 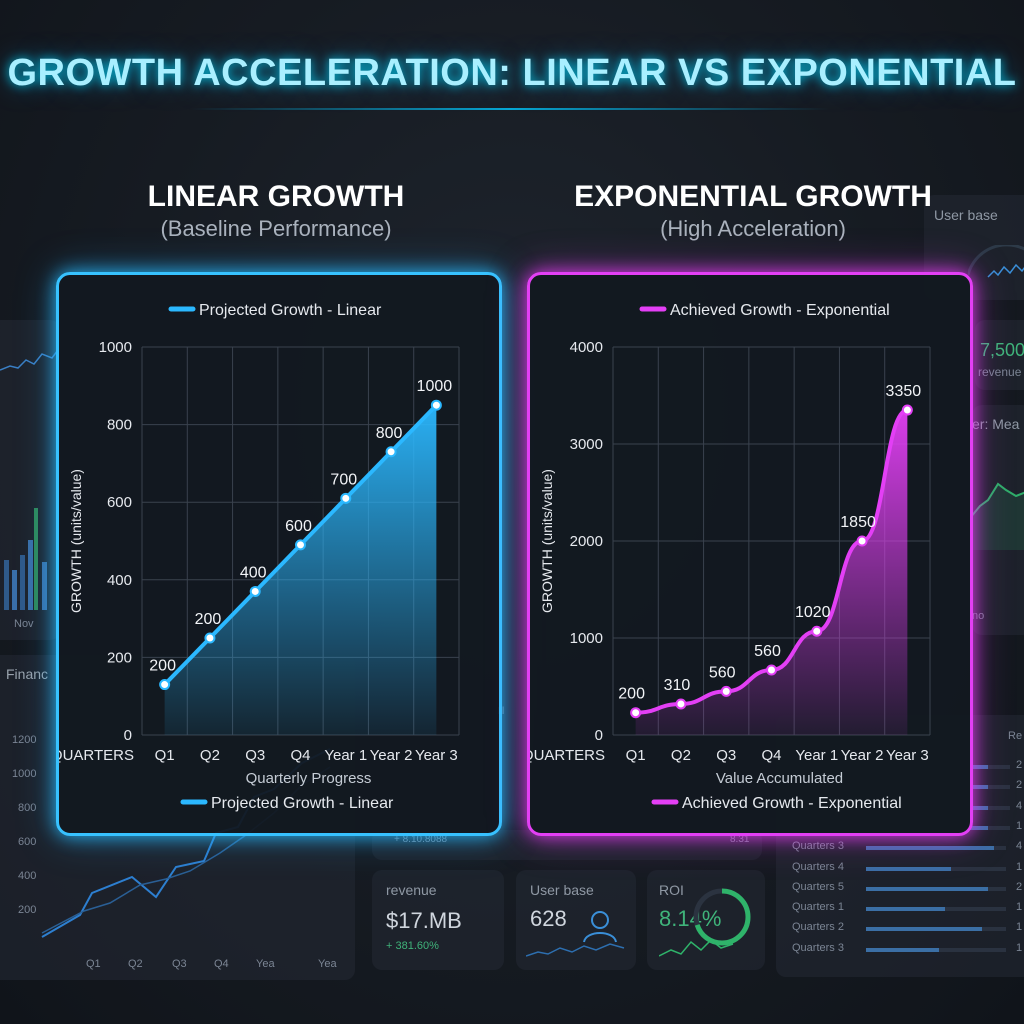 I want to click on linear-heading-block: LINEAR GROWTH (Baseline Performance), so click(x=276, y=211).